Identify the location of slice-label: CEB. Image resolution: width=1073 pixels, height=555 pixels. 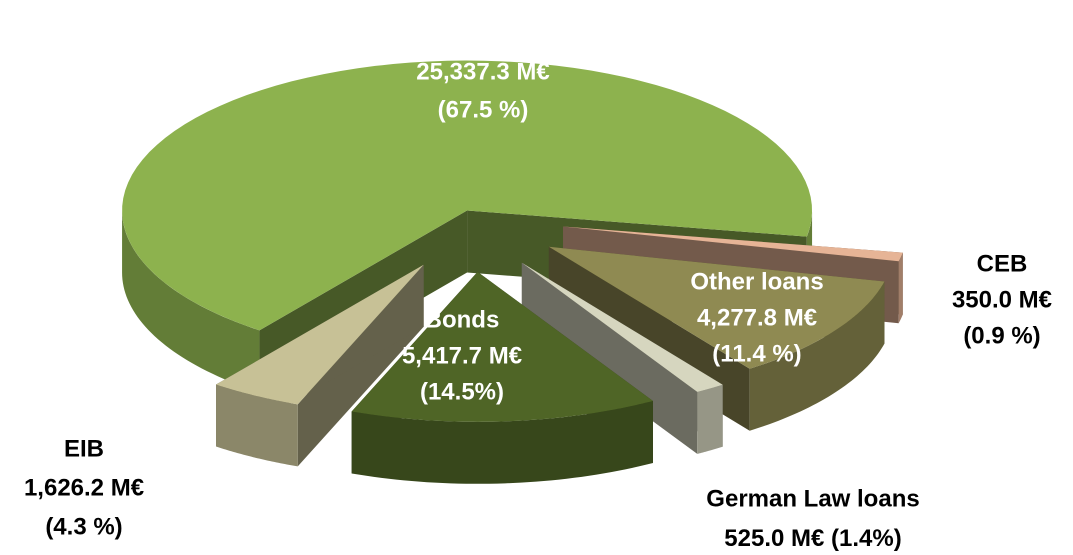
(1002, 263).